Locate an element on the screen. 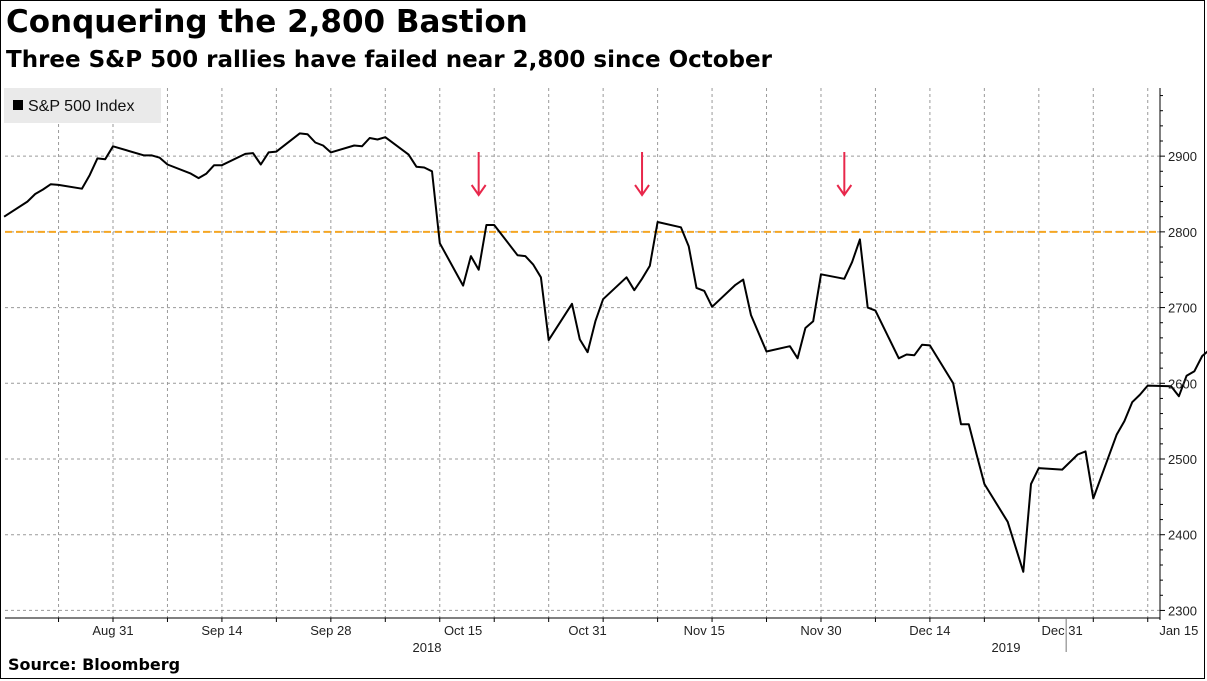  legend: S&P 500 Index is located at coordinates (82, 105).